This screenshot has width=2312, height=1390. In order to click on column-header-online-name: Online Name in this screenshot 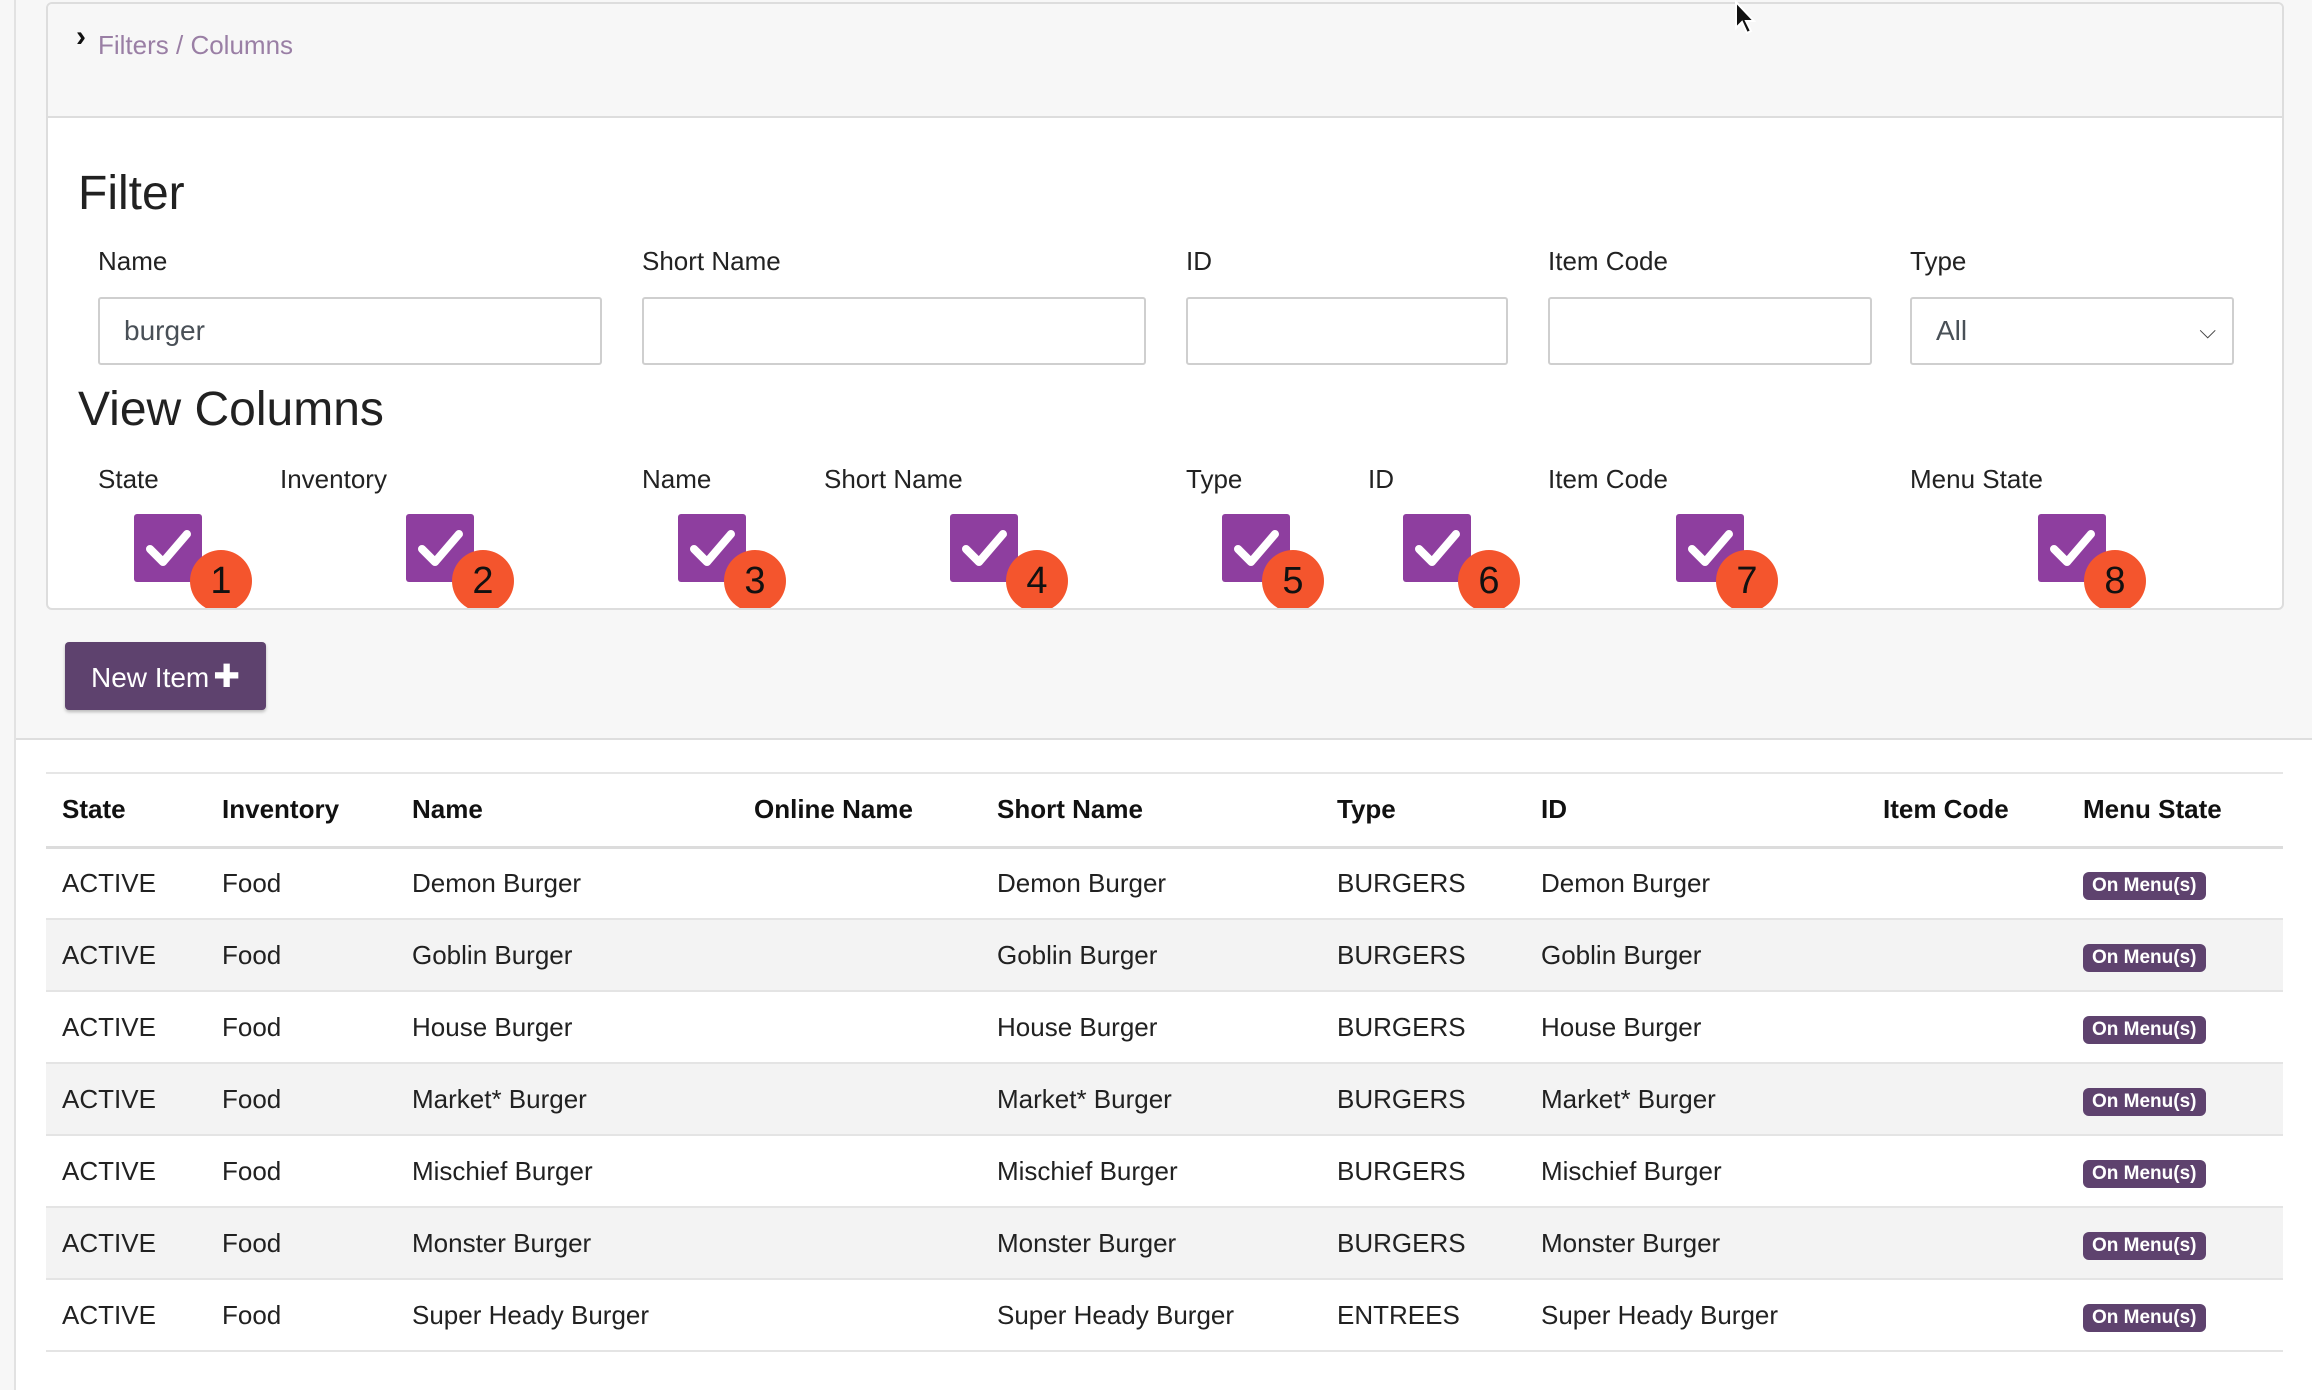, I will do `click(833, 809)`.